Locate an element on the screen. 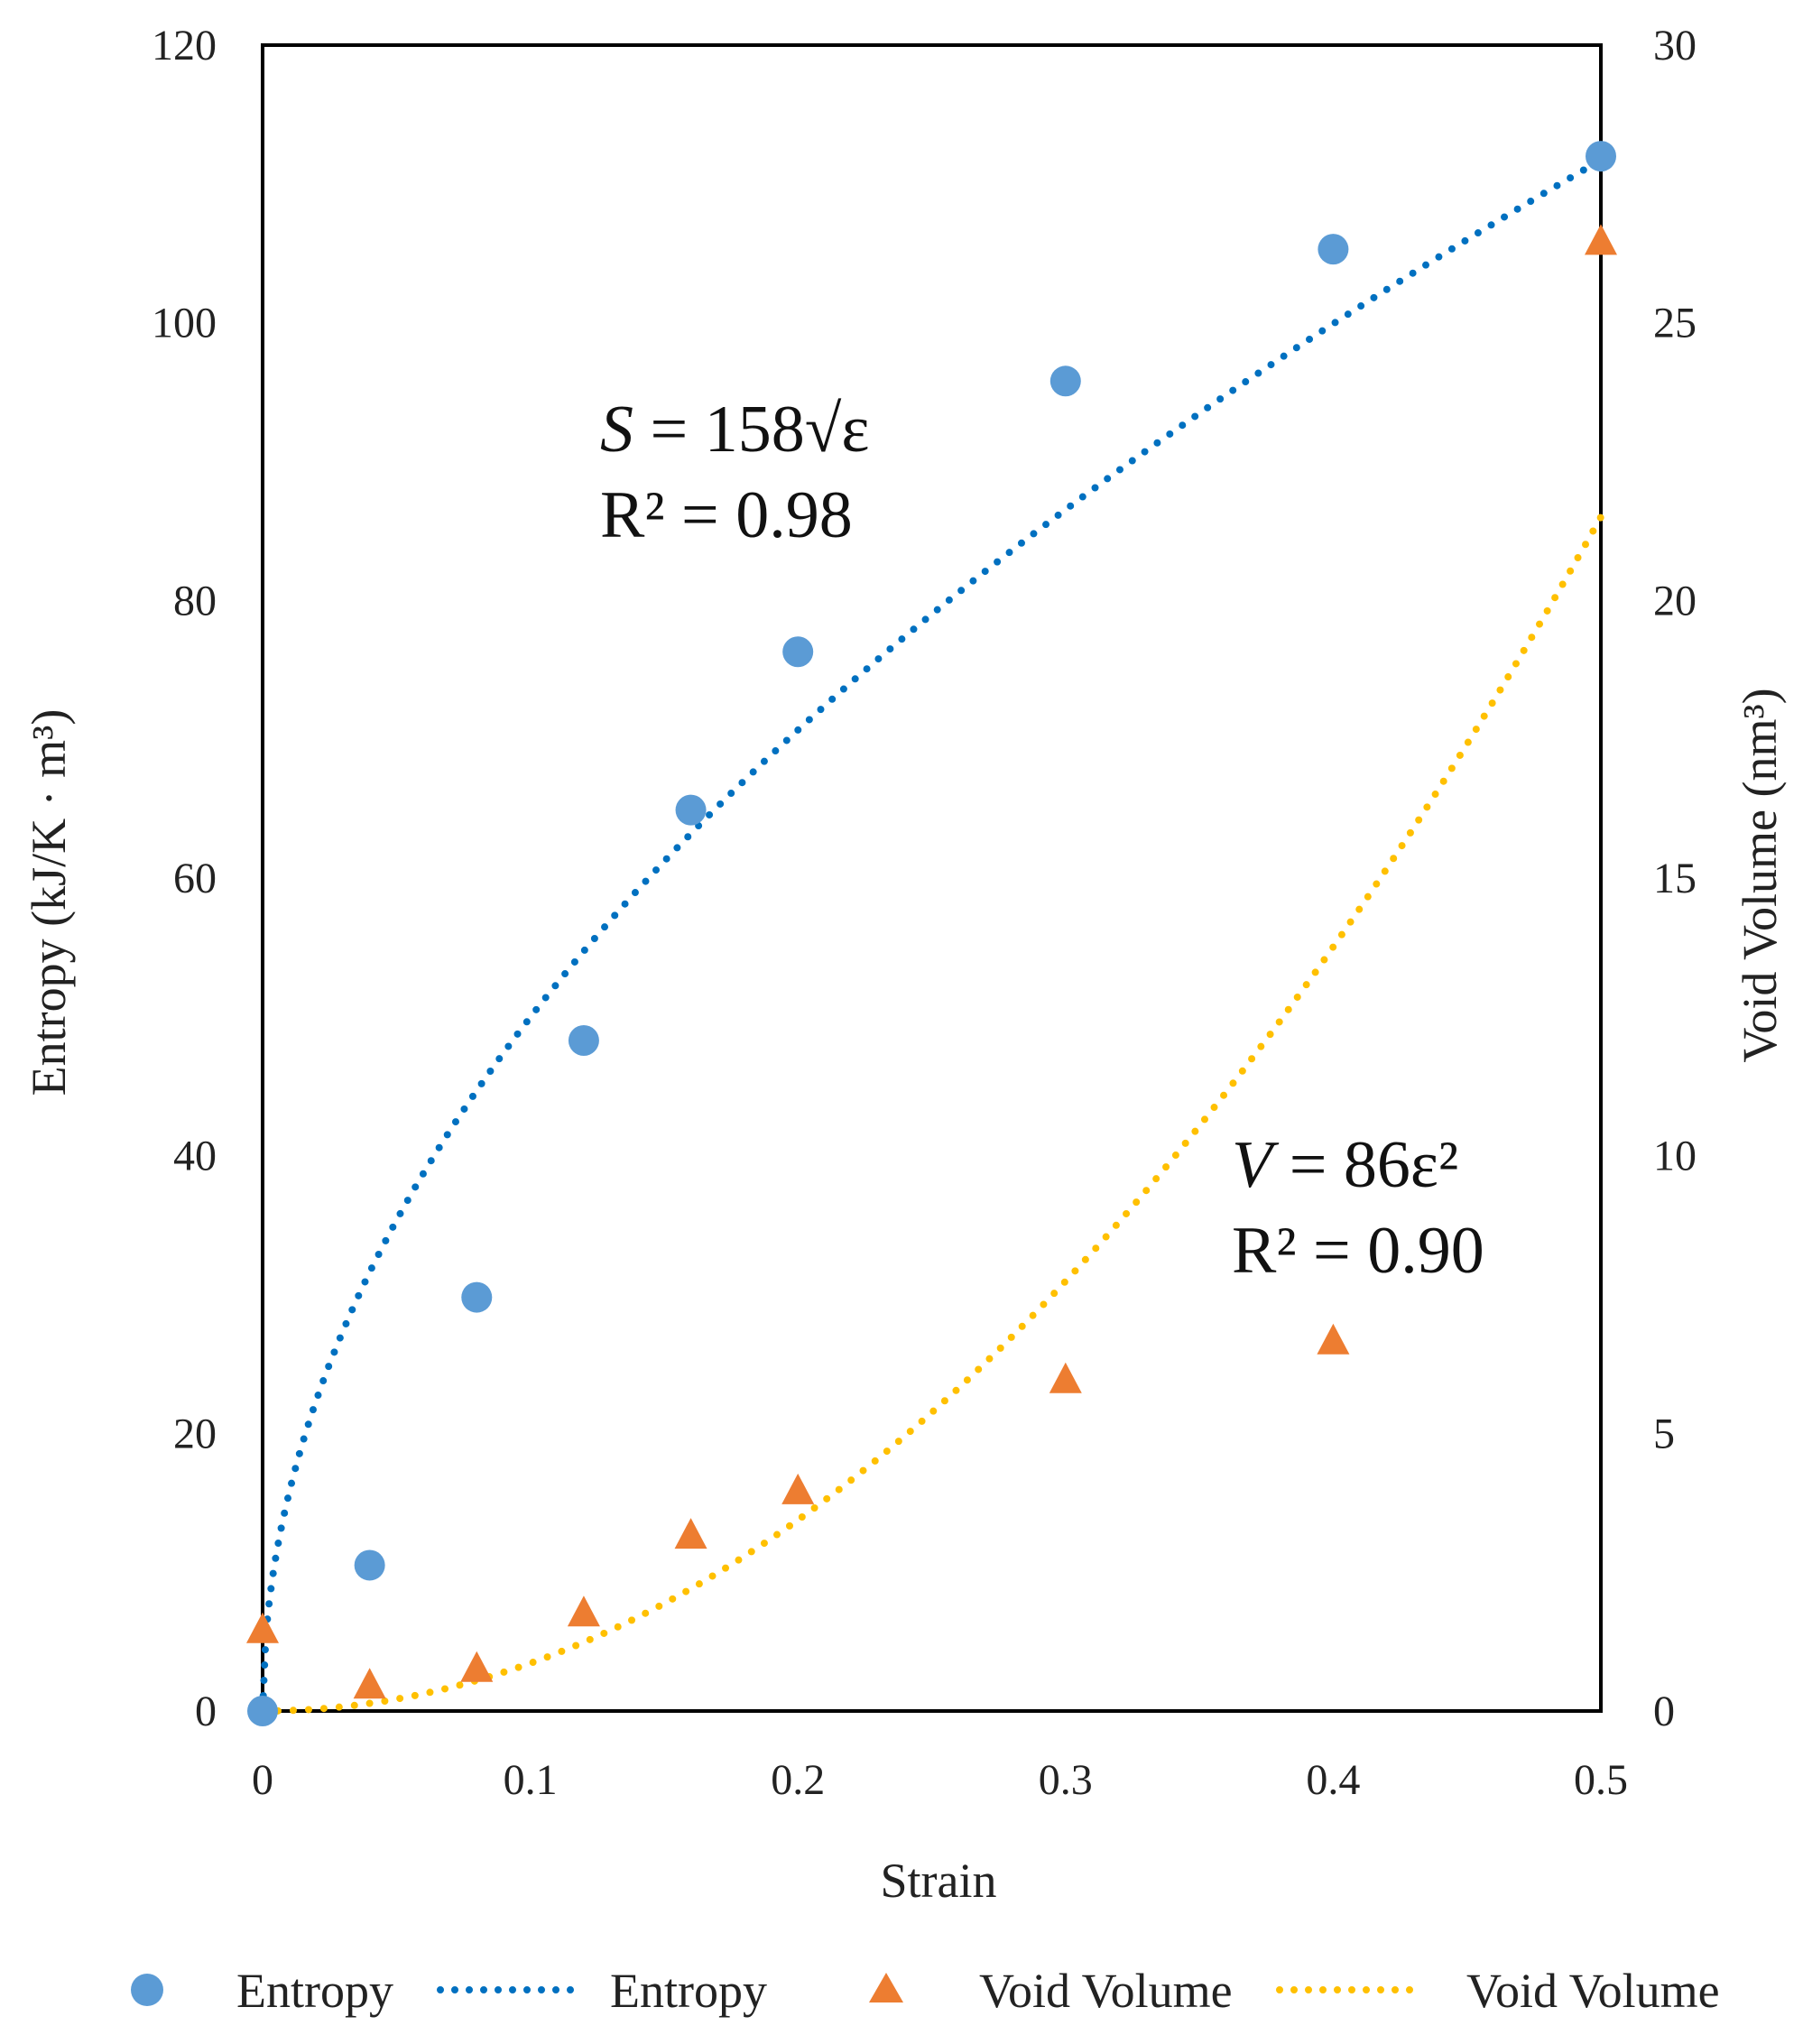  left-y-axis-ticks: 0 20 40 60 80 100 120 is located at coordinates (184, 878).